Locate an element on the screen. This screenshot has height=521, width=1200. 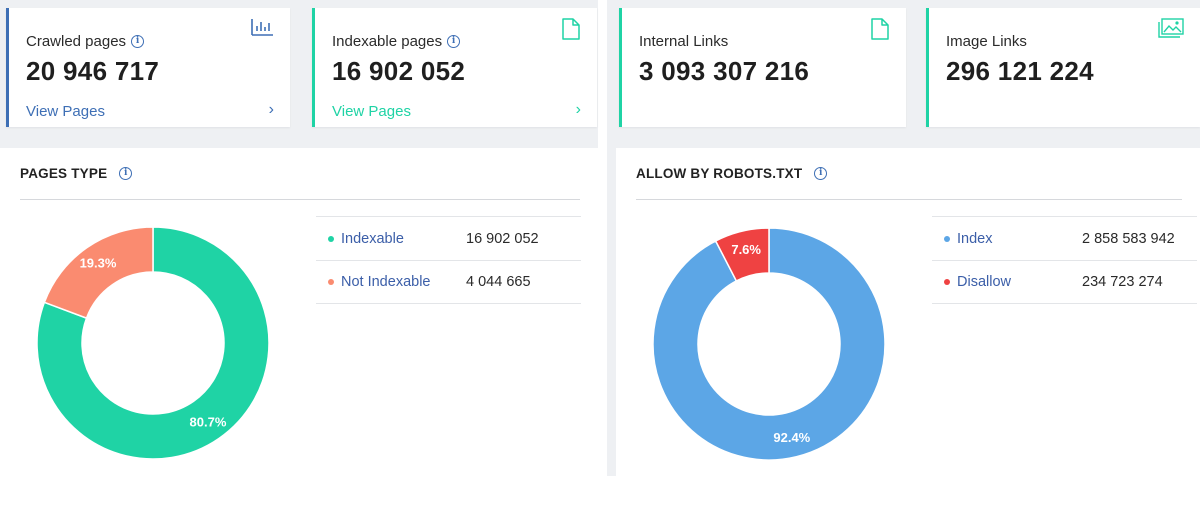
legend-label: Disallow is located at coordinates (1007, 282).